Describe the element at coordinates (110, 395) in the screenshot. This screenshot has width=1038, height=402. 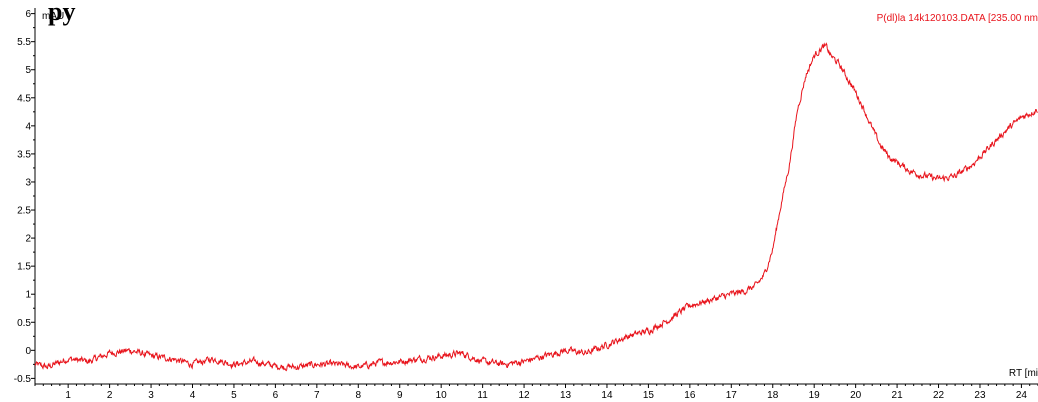
I see `x-tick-label: 2` at that location.